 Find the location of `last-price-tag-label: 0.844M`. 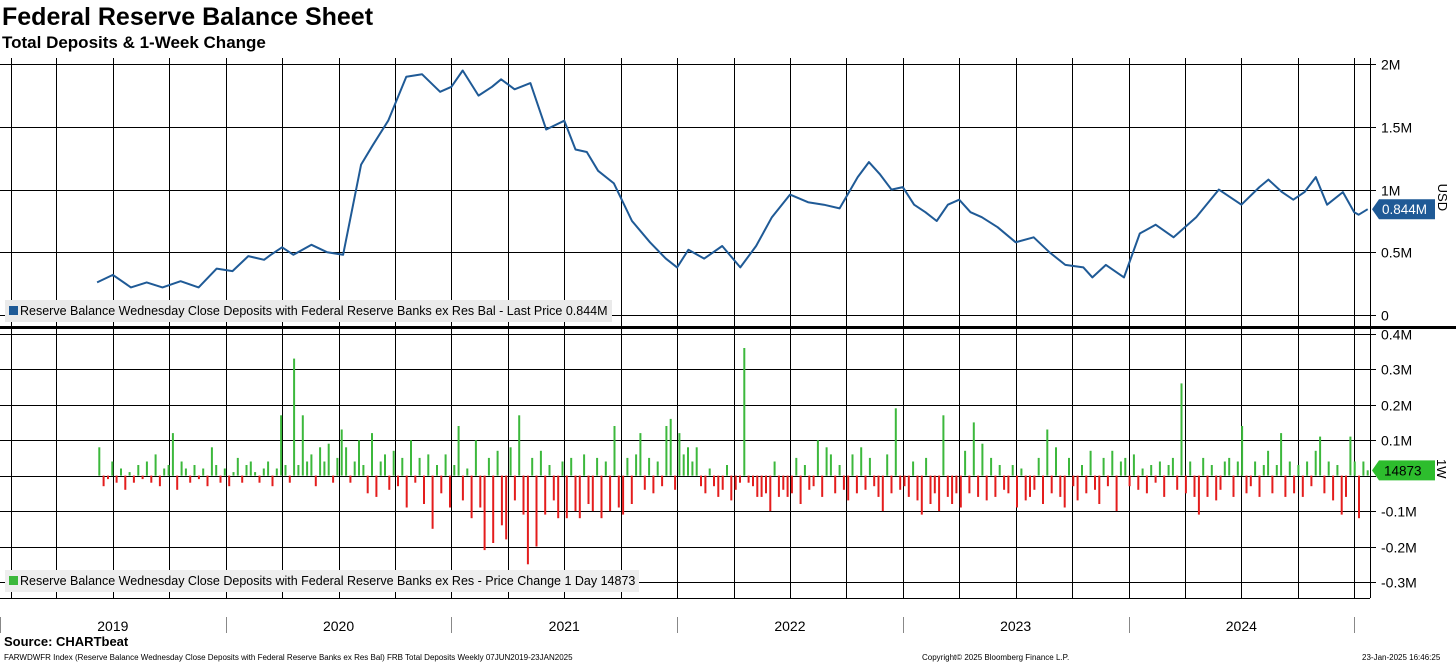

last-price-tag-label: 0.844M is located at coordinates (1404, 209).